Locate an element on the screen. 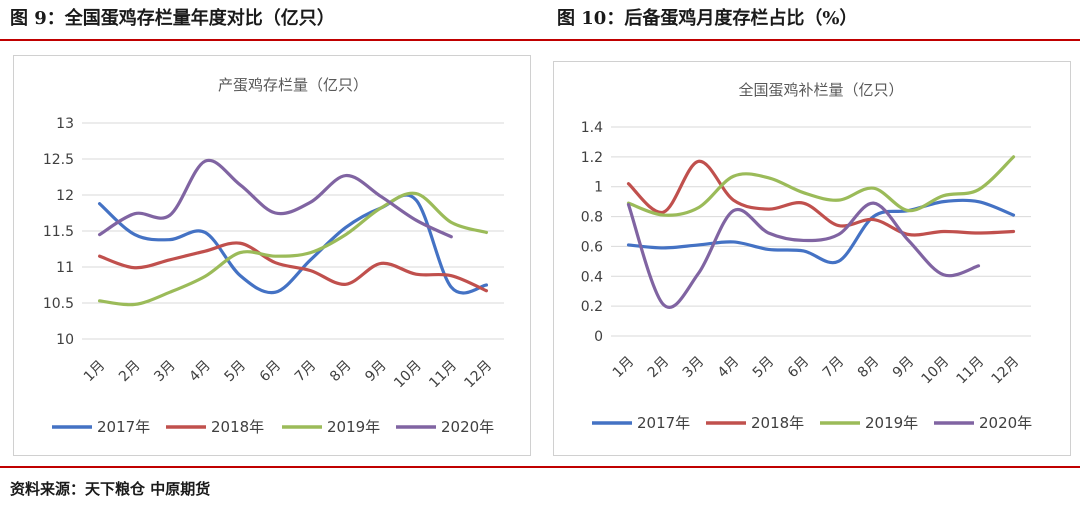 Image resolution: width=1080 pixels, height=511 pixels. bottom-divider is located at coordinates (540, 467).